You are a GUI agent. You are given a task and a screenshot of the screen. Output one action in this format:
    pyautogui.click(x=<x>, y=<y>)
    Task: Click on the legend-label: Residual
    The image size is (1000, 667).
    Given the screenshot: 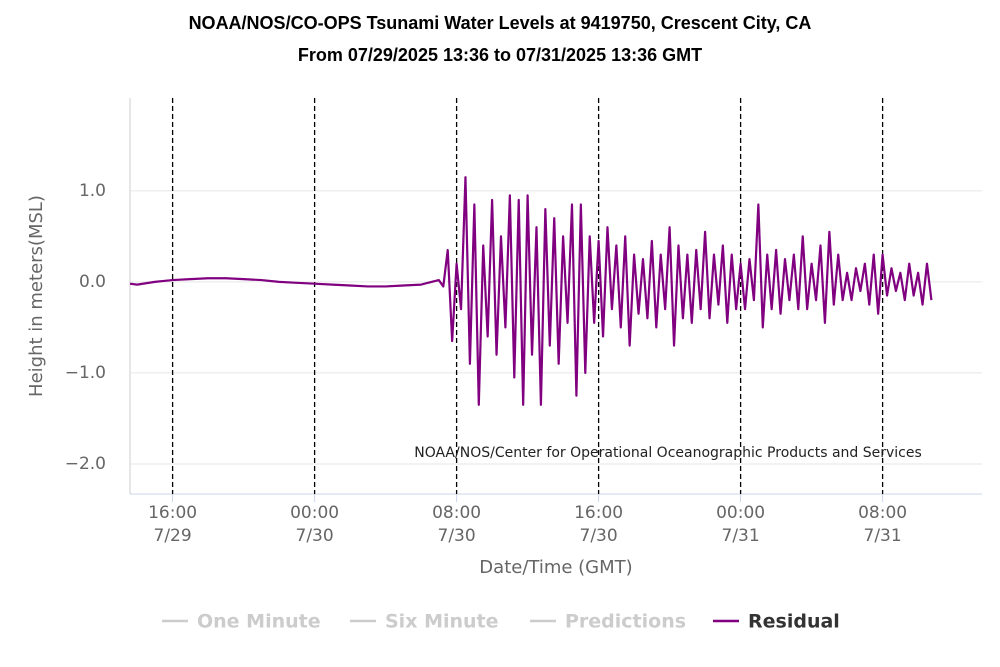 What is the action you would take?
    pyautogui.click(x=794, y=622)
    